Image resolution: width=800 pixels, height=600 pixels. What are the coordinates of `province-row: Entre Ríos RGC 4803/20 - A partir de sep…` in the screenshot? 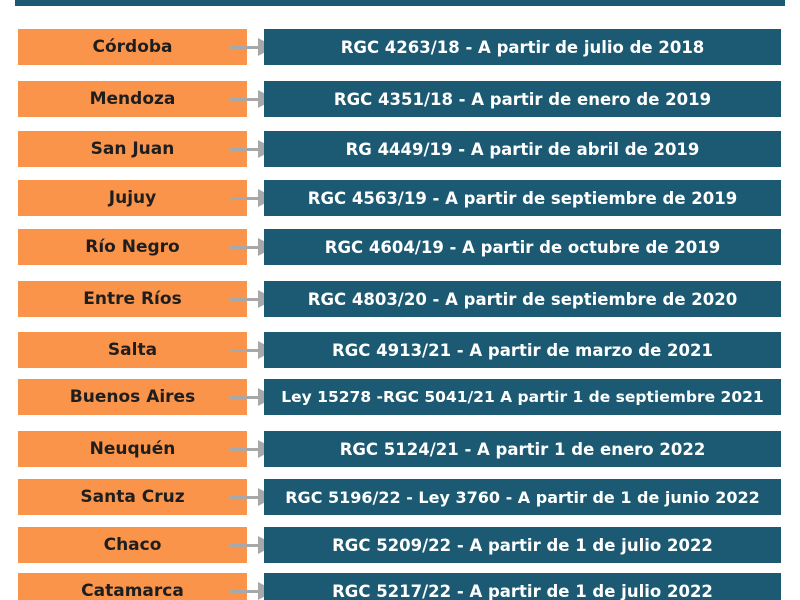 It's located at (400, 299).